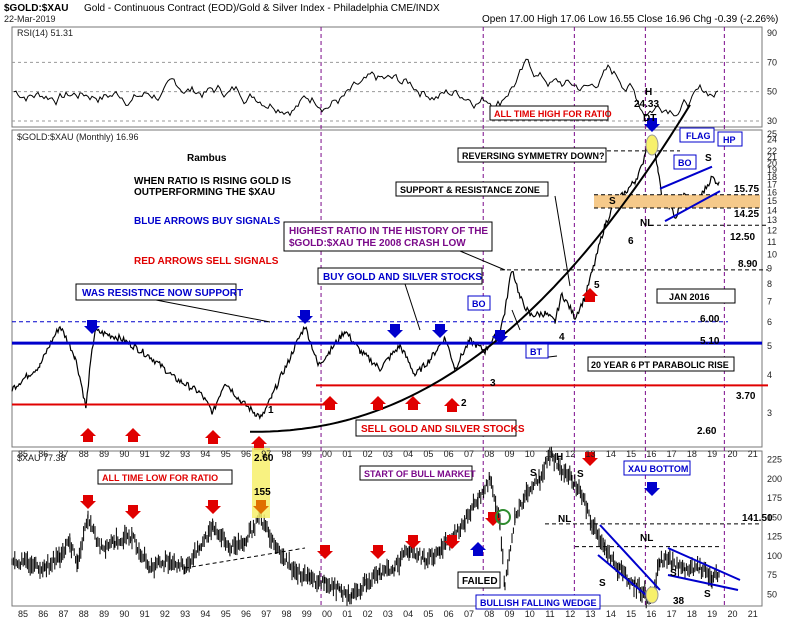 The height and width of the screenshot is (622, 800). Describe the element at coordinates (612, 201) in the screenshot. I see `s-label-1: S` at that location.